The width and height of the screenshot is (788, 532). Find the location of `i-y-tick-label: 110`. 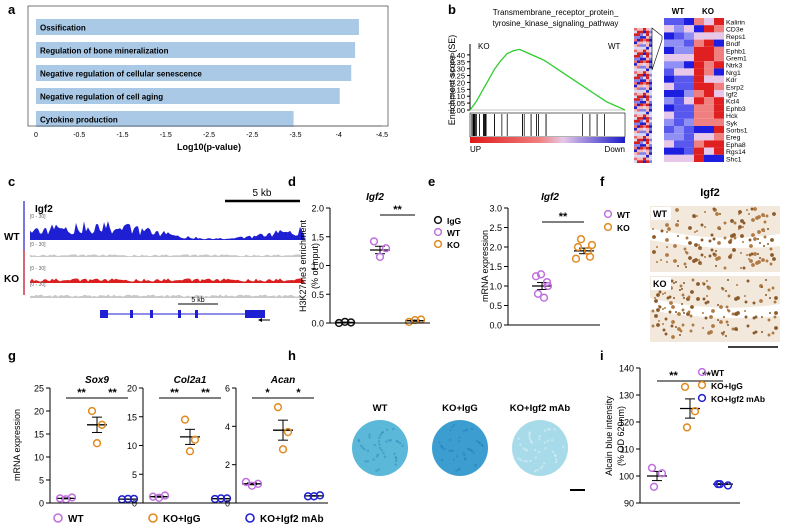

i-y-tick-label: 110 is located at coordinates (627, 450).